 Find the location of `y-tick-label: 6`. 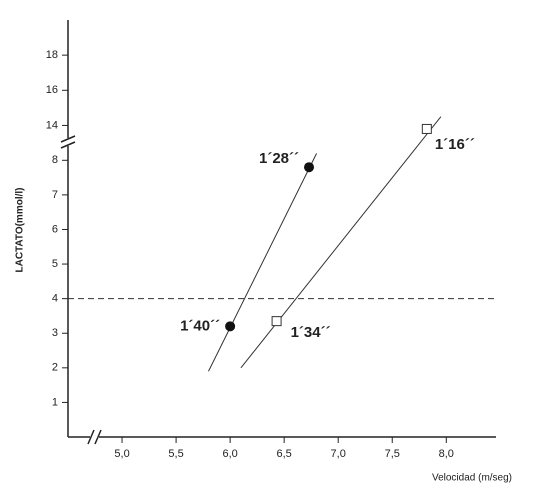

y-tick-label: 6 is located at coordinates (55, 229).